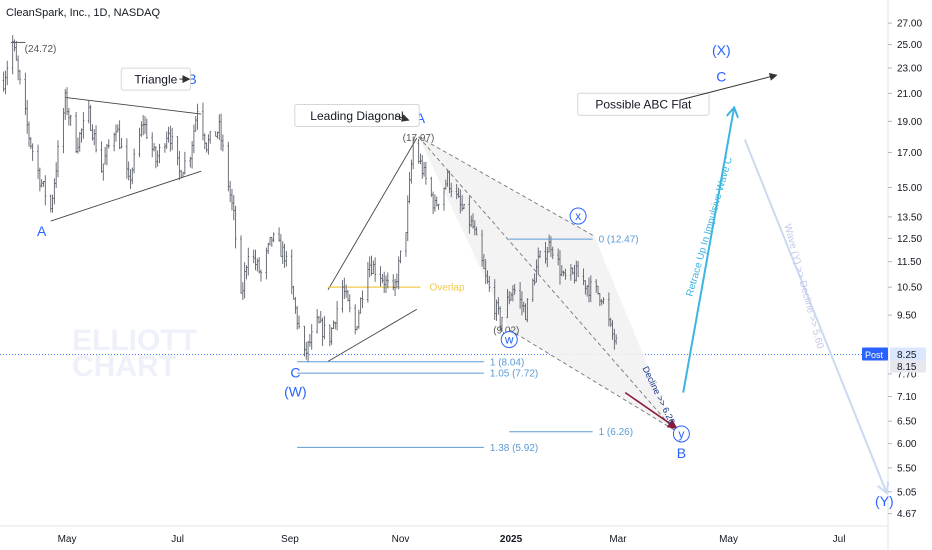  Describe the element at coordinates (909, 188) in the screenshot. I see `y-tick-label: 15.00` at that location.